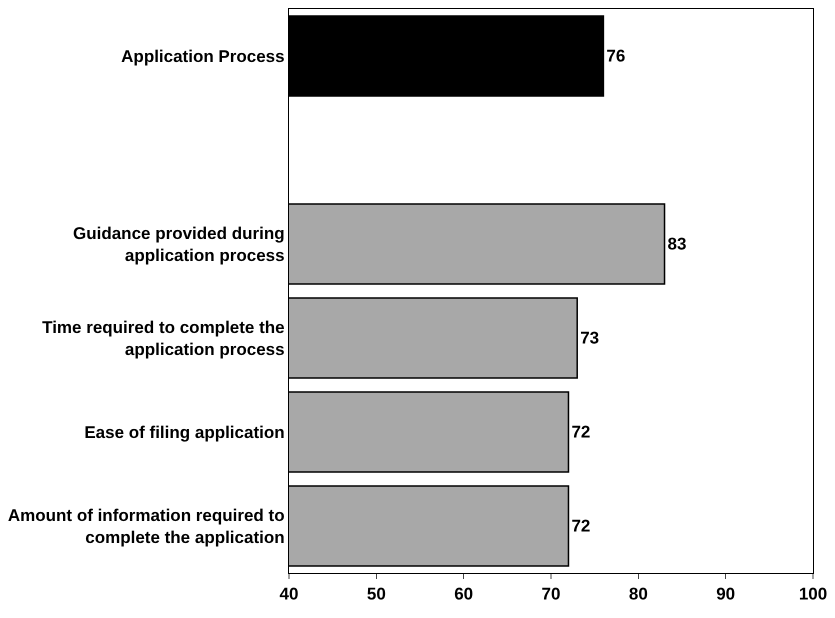  I want to click on y-tick-label: Ease of filing application, so click(184, 432).